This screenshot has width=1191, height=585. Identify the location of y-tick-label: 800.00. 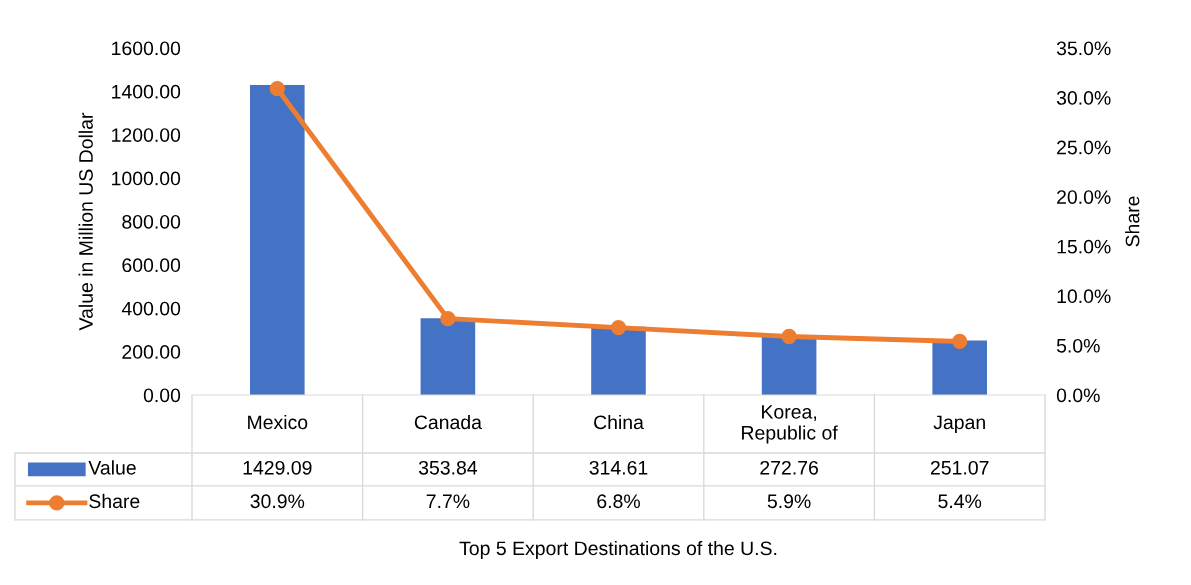
(151, 221).